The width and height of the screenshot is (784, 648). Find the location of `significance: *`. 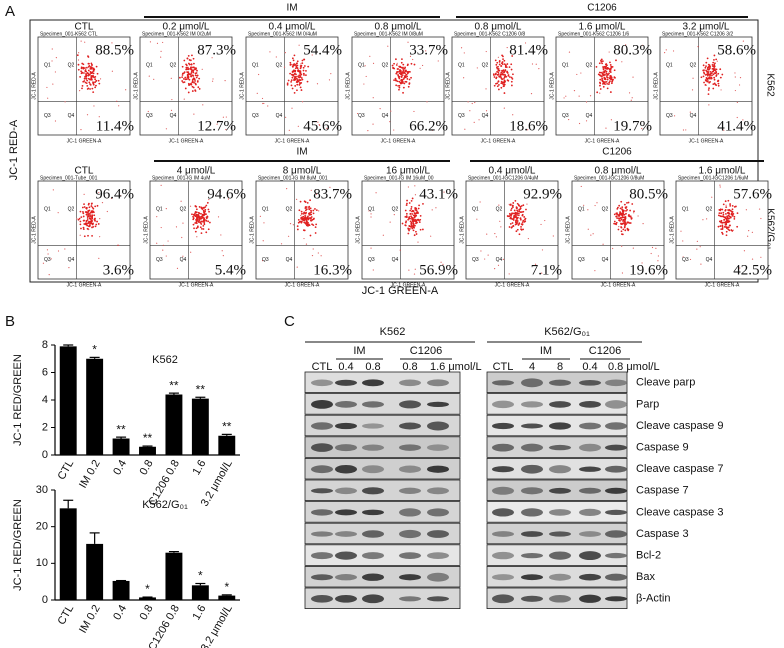

significance: * is located at coordinates (147, 589).